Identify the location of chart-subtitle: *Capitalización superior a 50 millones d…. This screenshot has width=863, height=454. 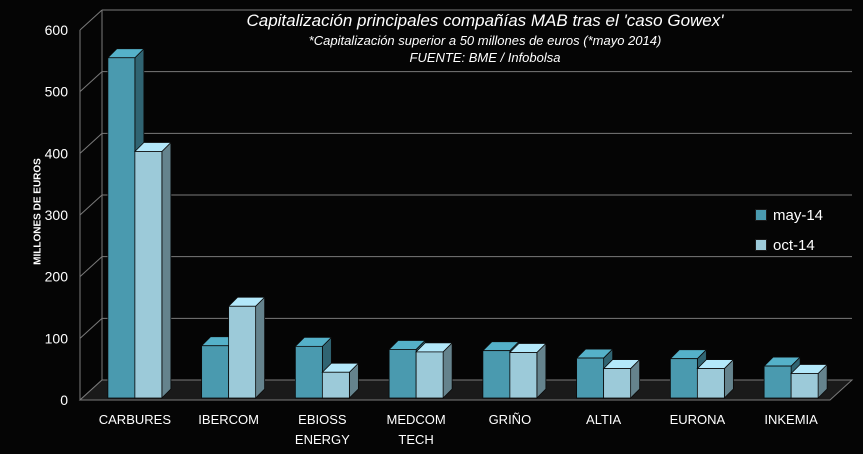
(485, 40).